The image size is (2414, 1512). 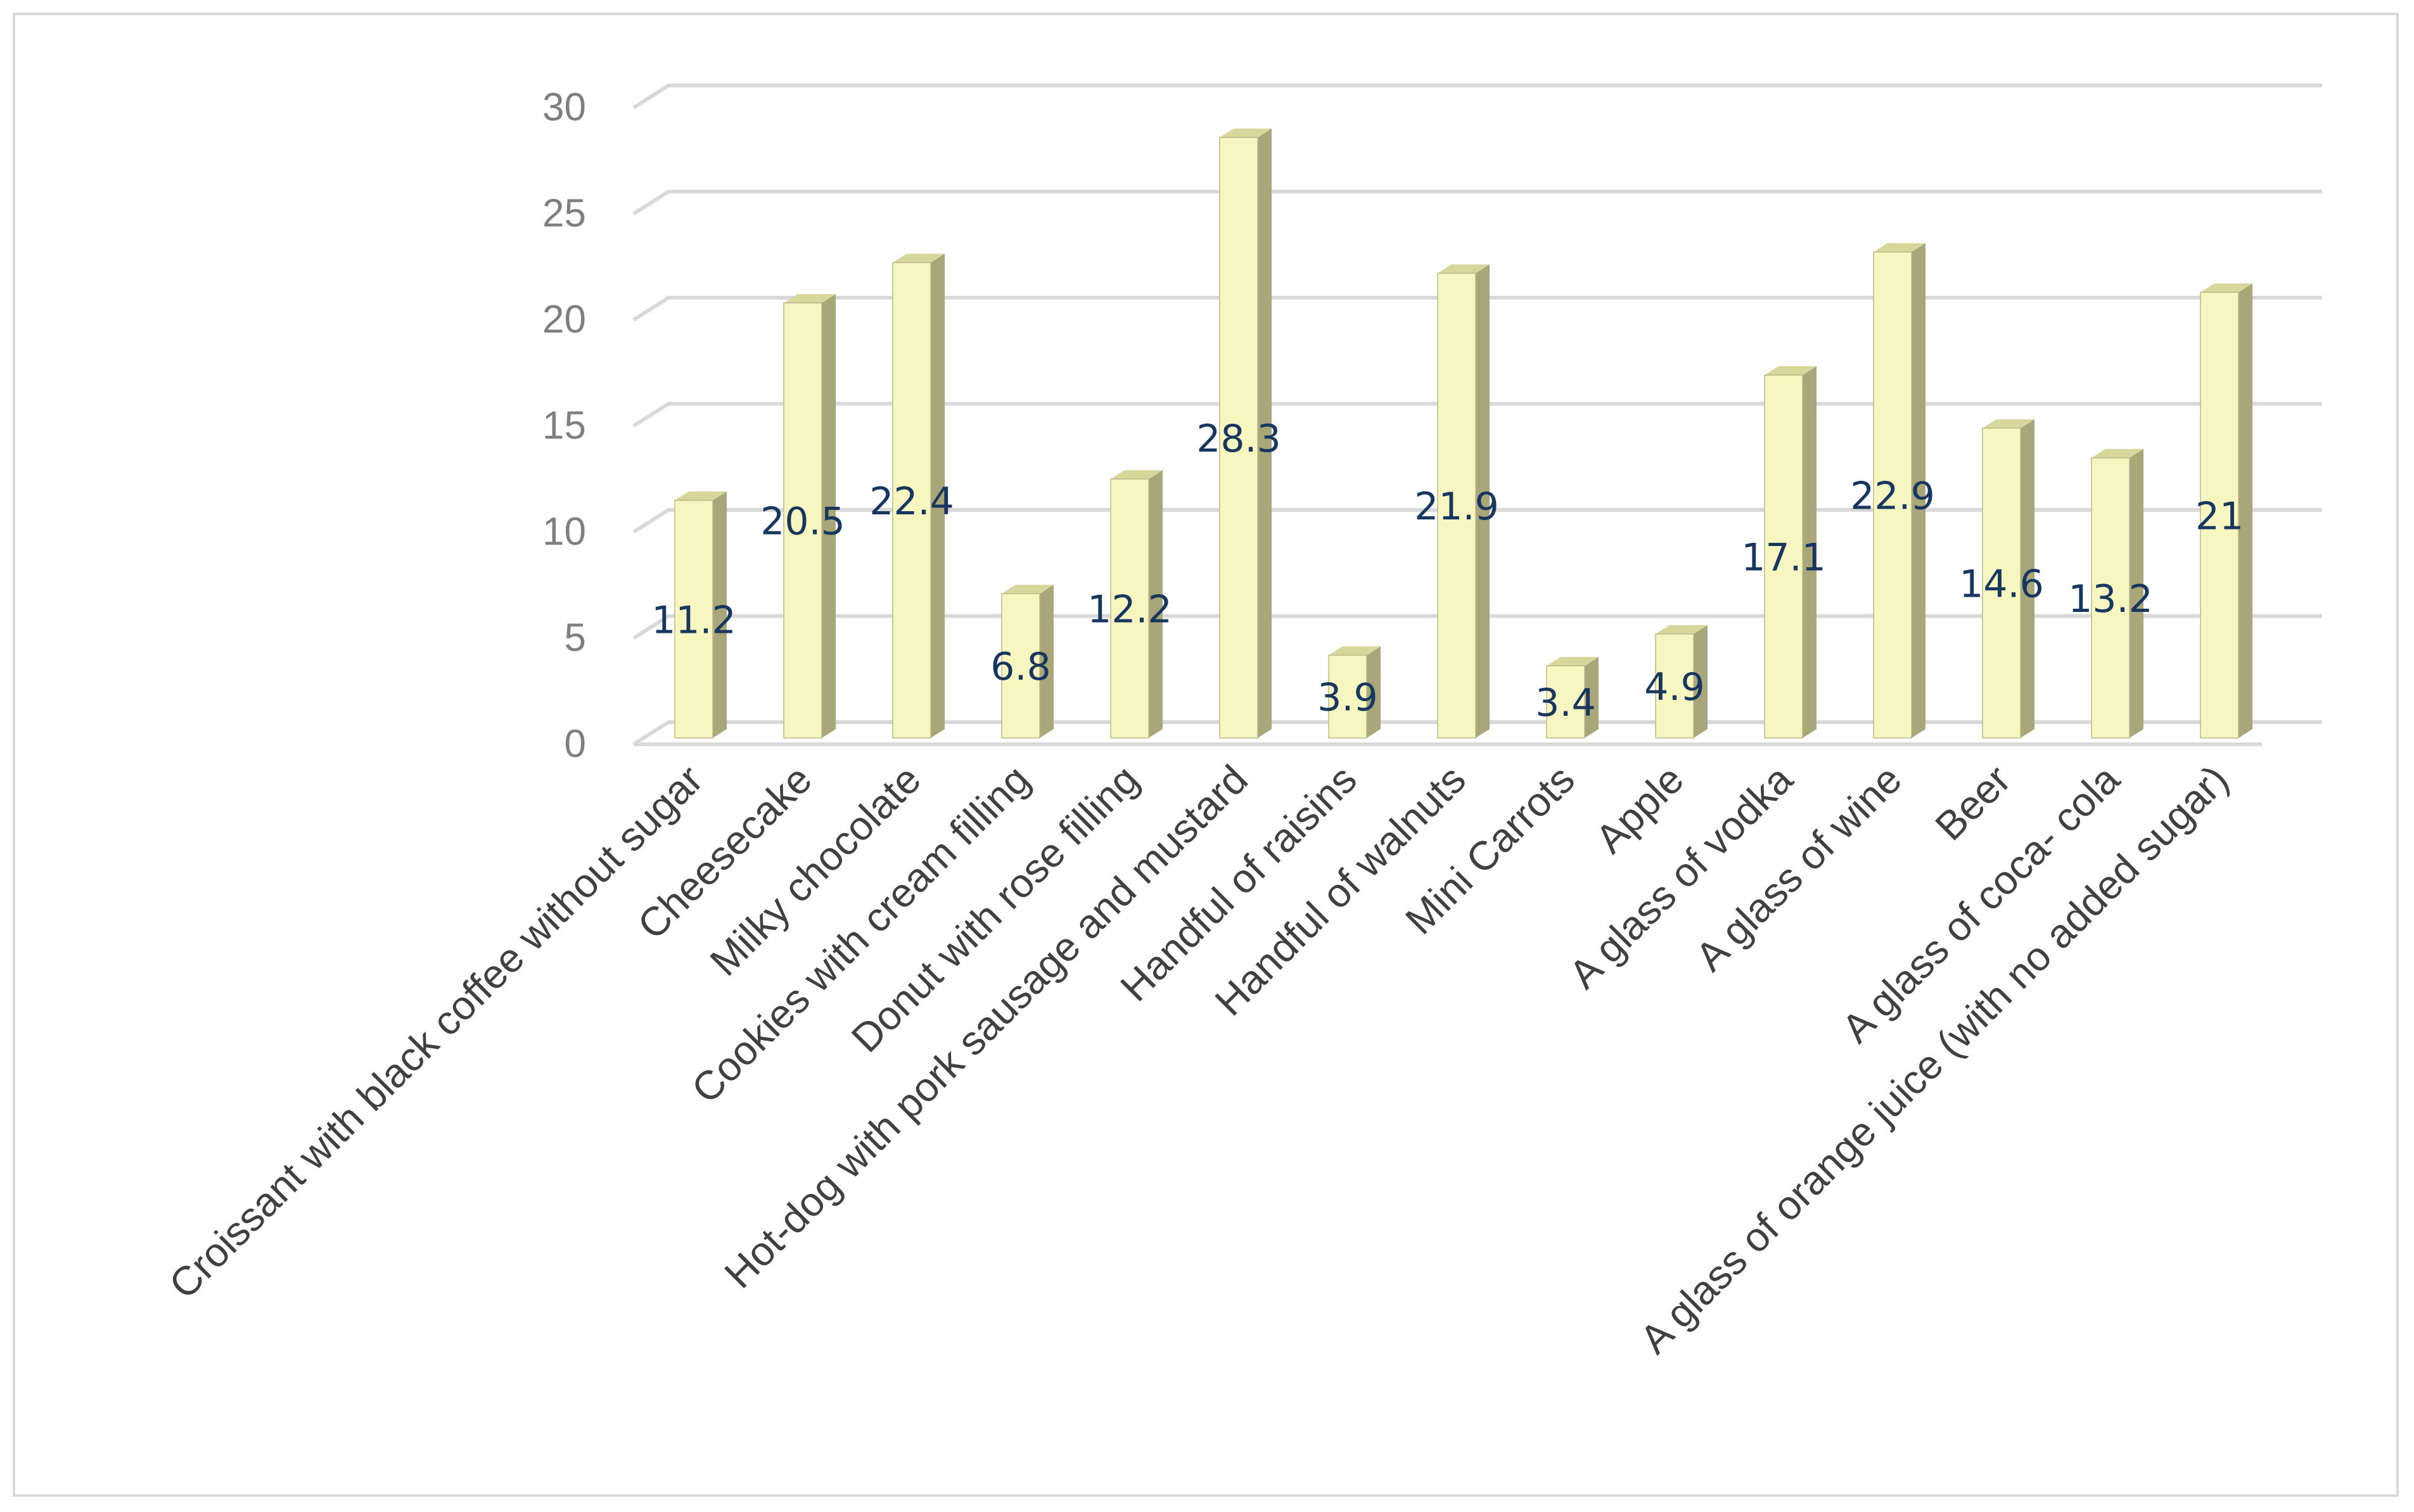 I want to click on data-label: 17.1, so click(x=1783, y=558).